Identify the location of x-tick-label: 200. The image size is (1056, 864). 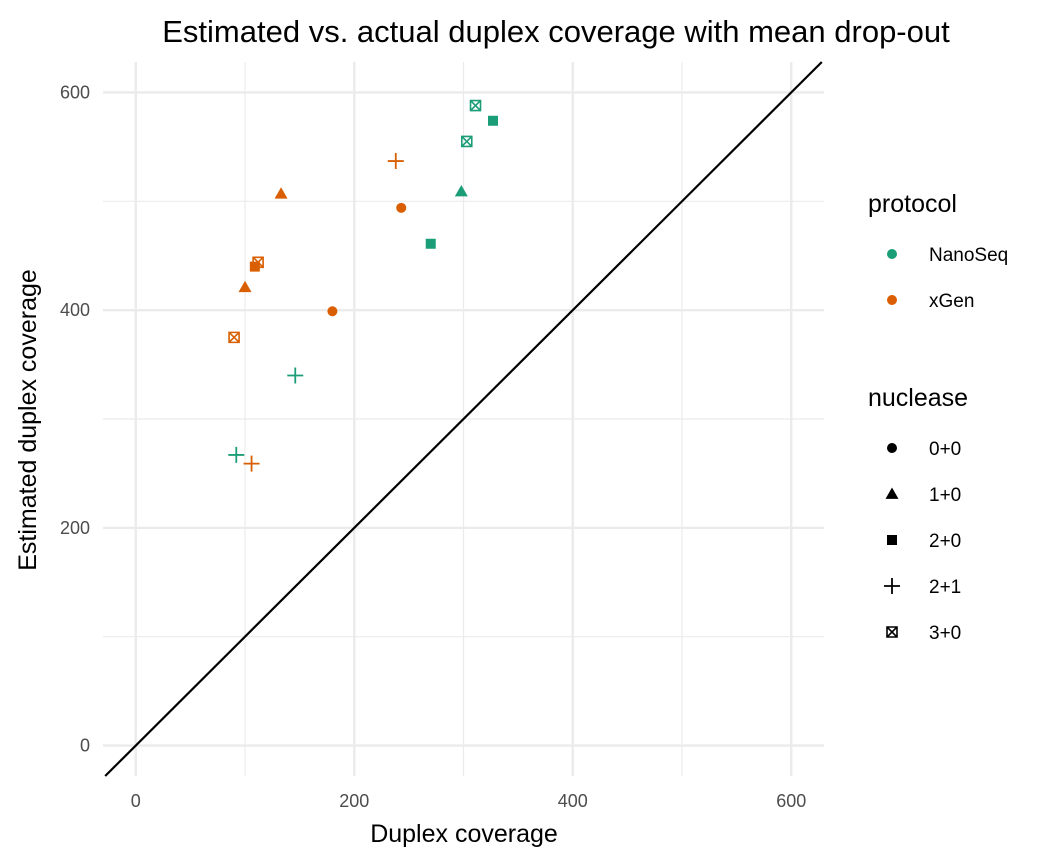
(354, 801).